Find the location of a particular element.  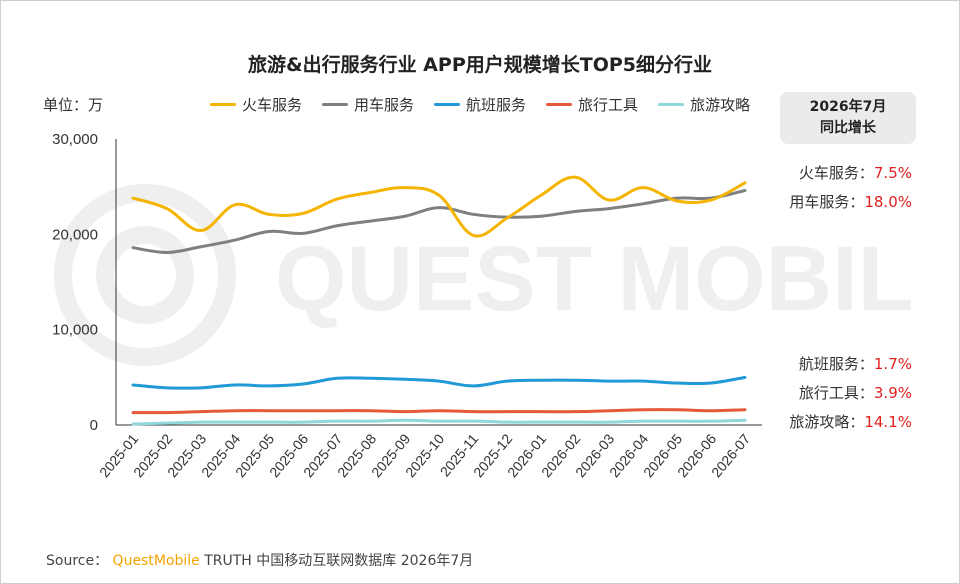

chart-legend: 火车服务 用车服务 航班服务 旅行工具 旅游攻略 is located at coordinates (480, 104).